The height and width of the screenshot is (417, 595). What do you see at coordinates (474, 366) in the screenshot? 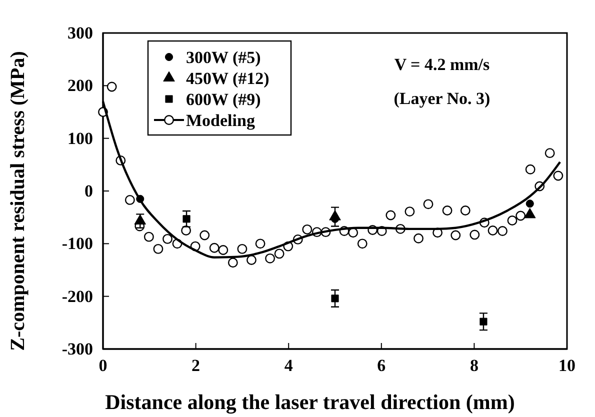
I see `x-tick-label: 8` at bounding box center [474, 366].